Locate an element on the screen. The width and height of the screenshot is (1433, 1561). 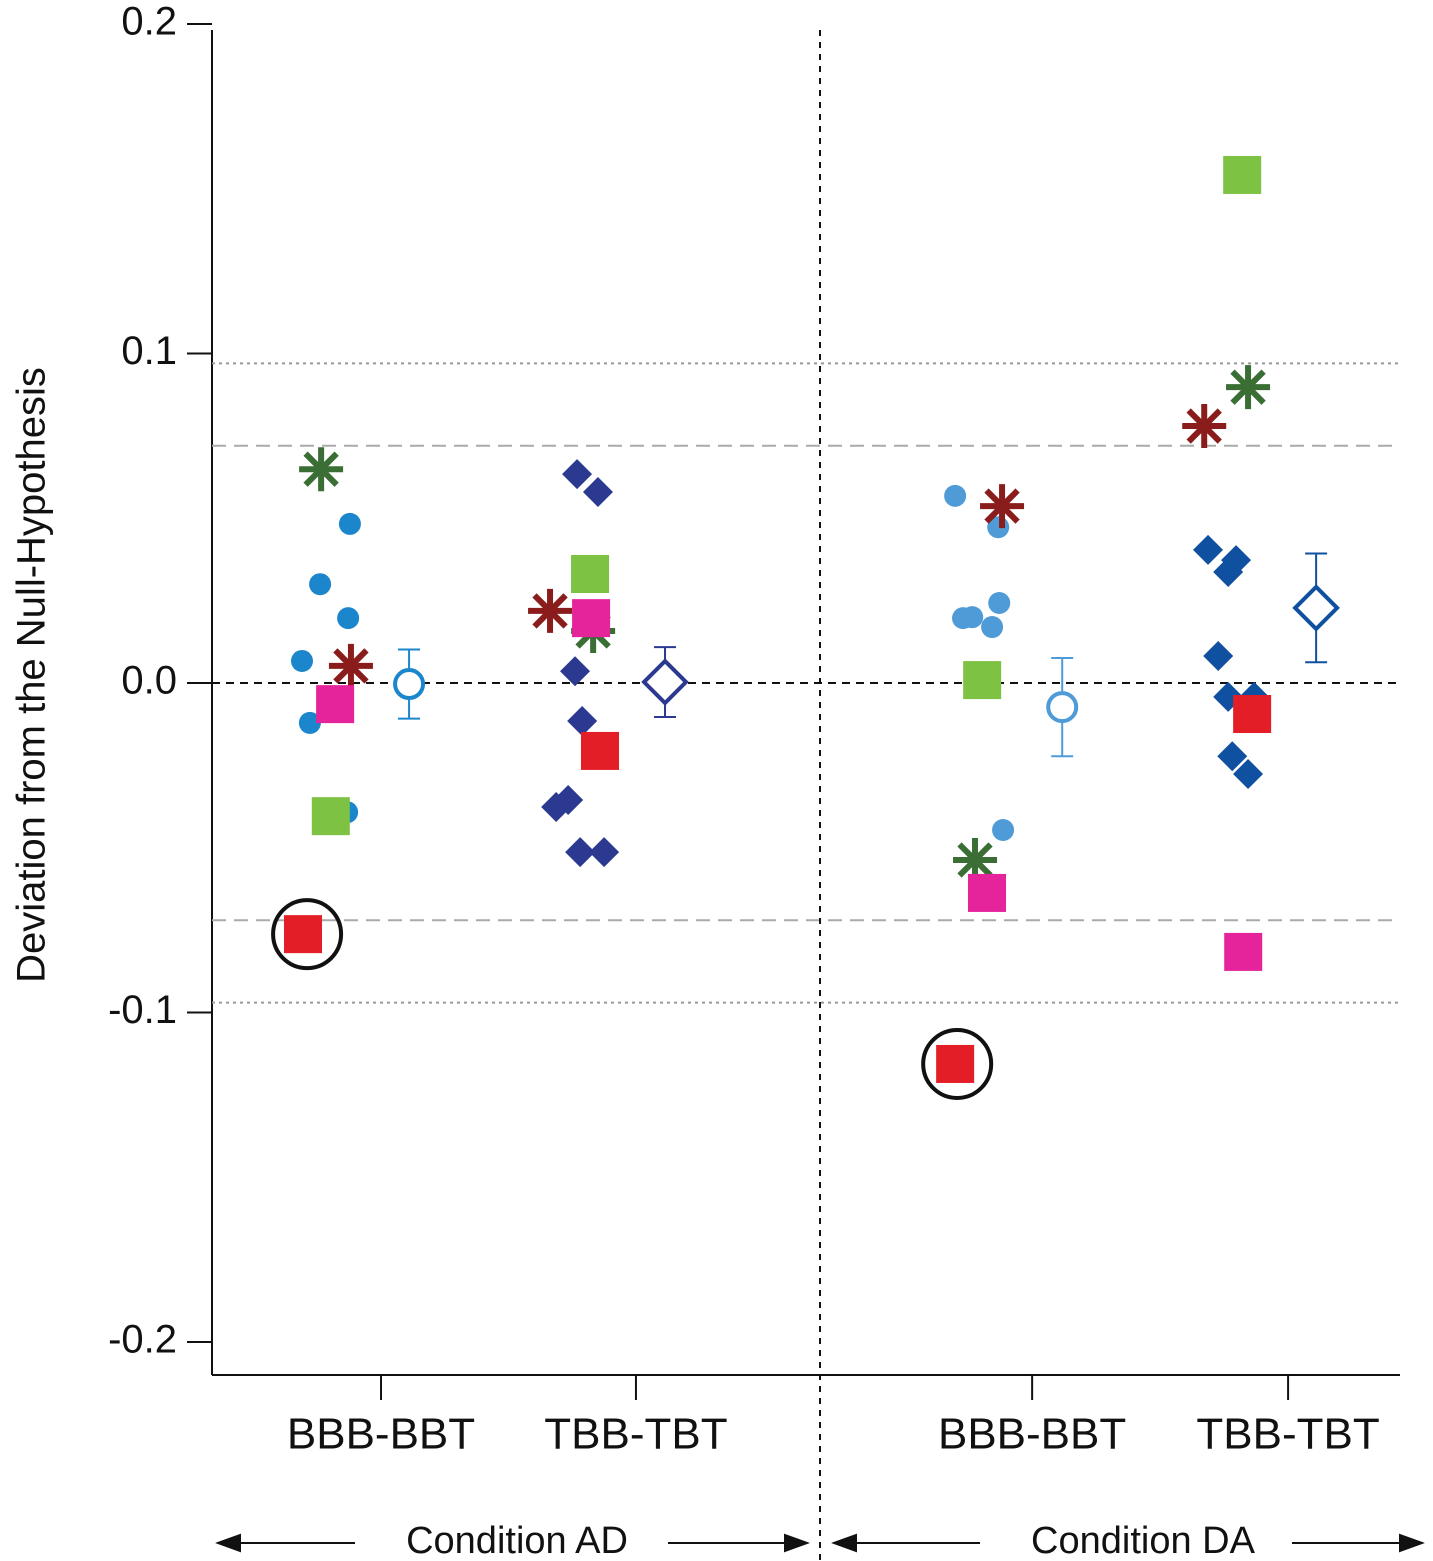
y-axis-label: Deviation from the Null-Hypothesis is located at coordinates (32, 675).